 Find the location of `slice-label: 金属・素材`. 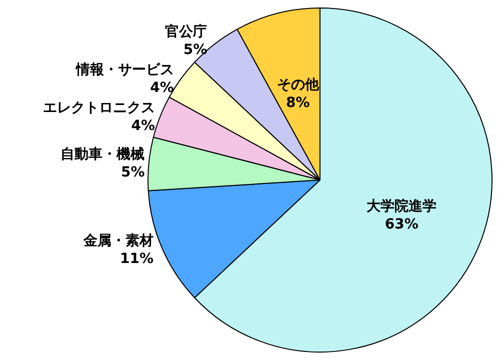

slice-label: 金属・素材 is located at coordinates (118, 240).